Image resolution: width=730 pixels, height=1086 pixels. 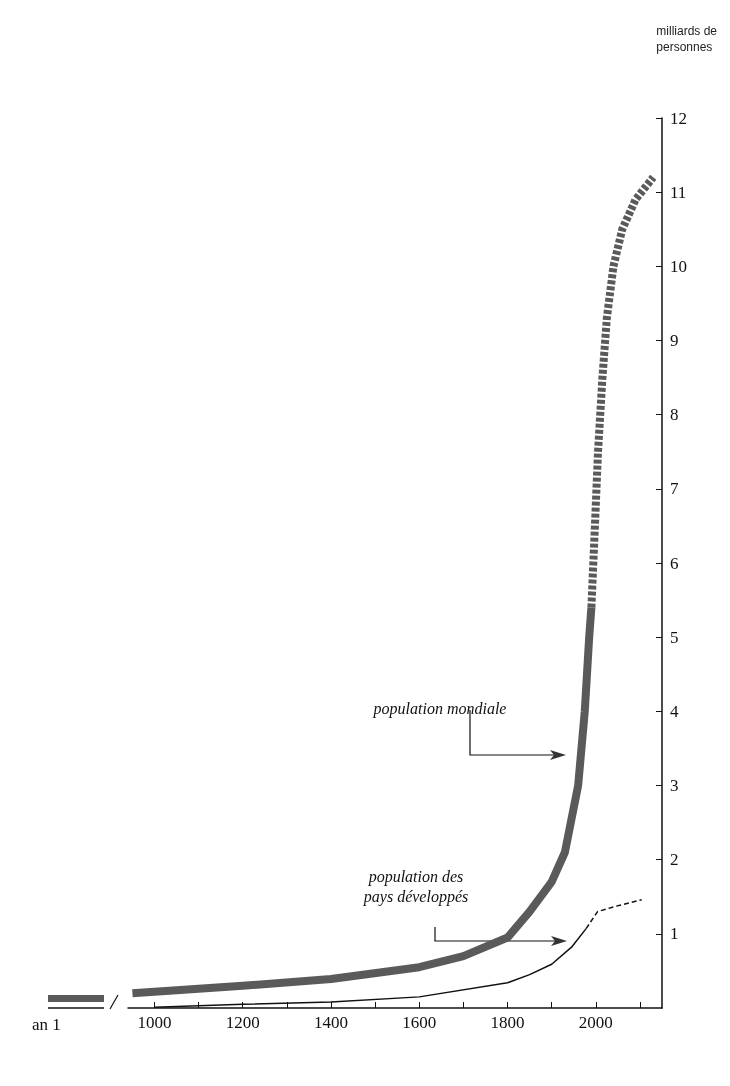 What do you see at coordinates (674, 711) in the screenshot?
I see `y-tick-label: 4` at bounding box center [674, 711].